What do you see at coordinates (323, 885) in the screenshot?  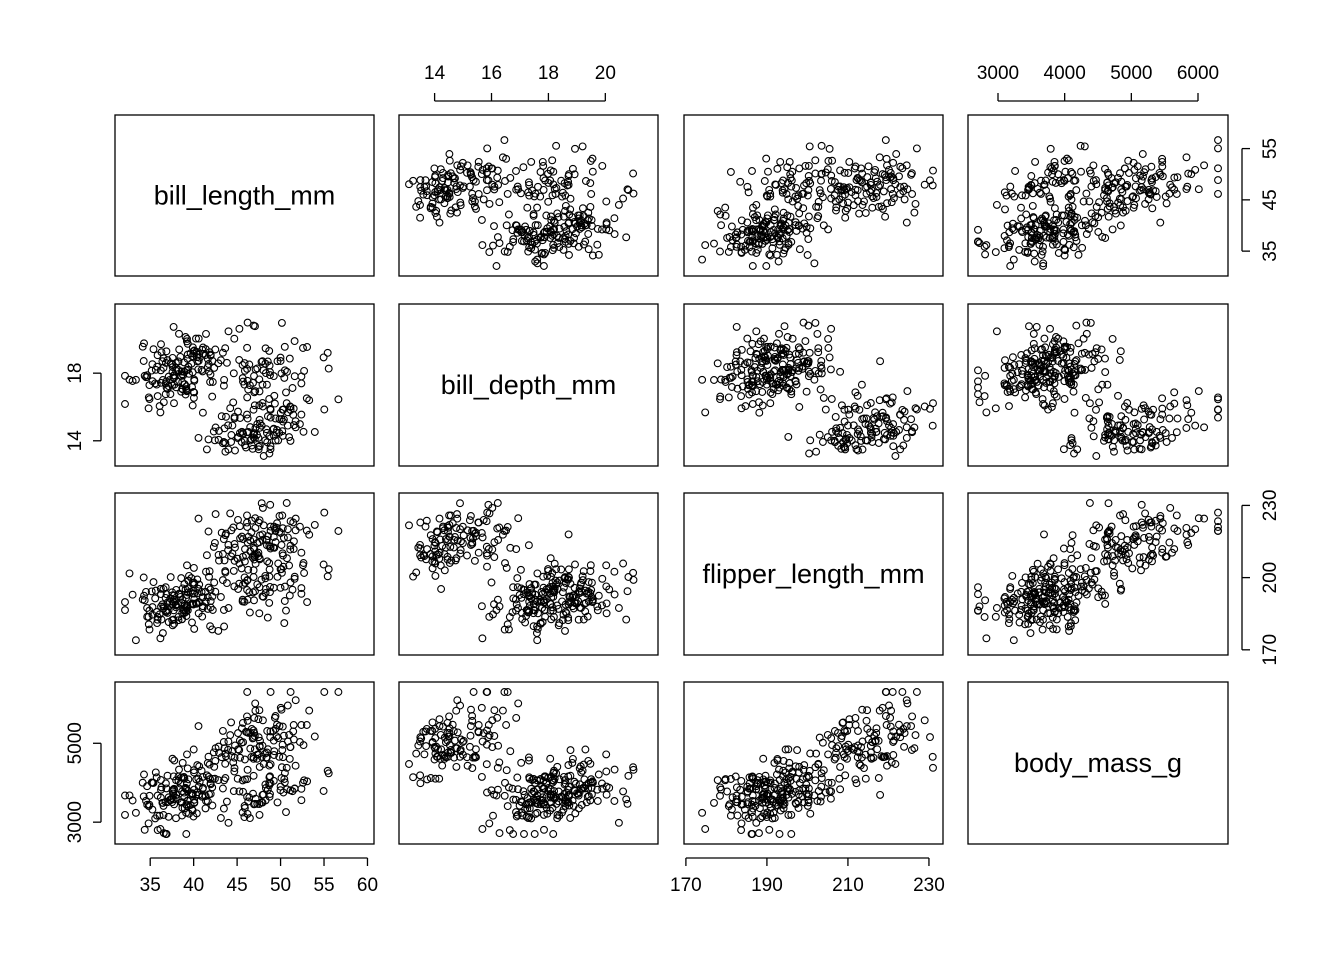 I see `tick-label: 55` at bounding box center [323, 885].